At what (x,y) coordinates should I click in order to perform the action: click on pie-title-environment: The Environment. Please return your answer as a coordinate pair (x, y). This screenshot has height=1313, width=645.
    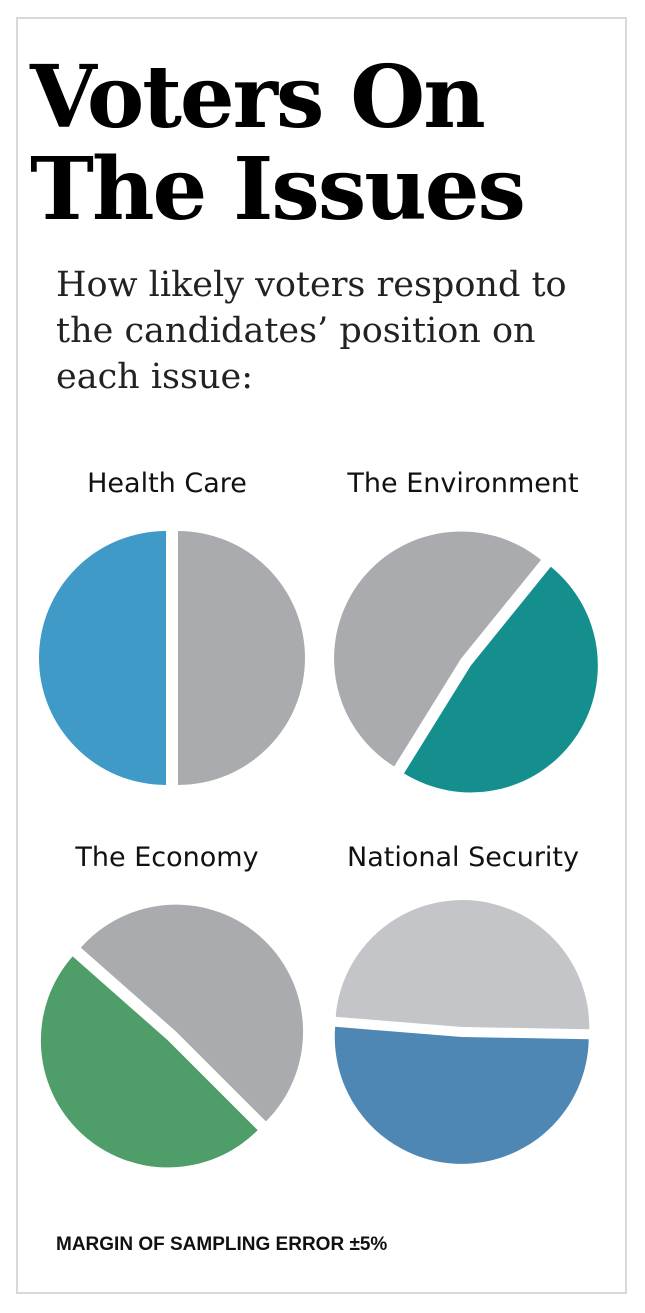
    Looking at the image, I should click on (463, 483).